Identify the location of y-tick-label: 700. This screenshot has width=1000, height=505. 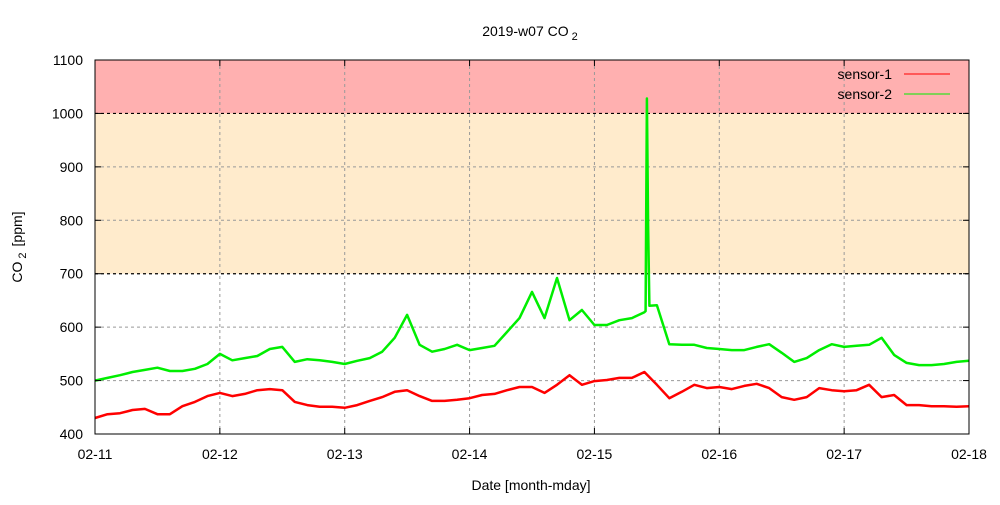
(72, 274).